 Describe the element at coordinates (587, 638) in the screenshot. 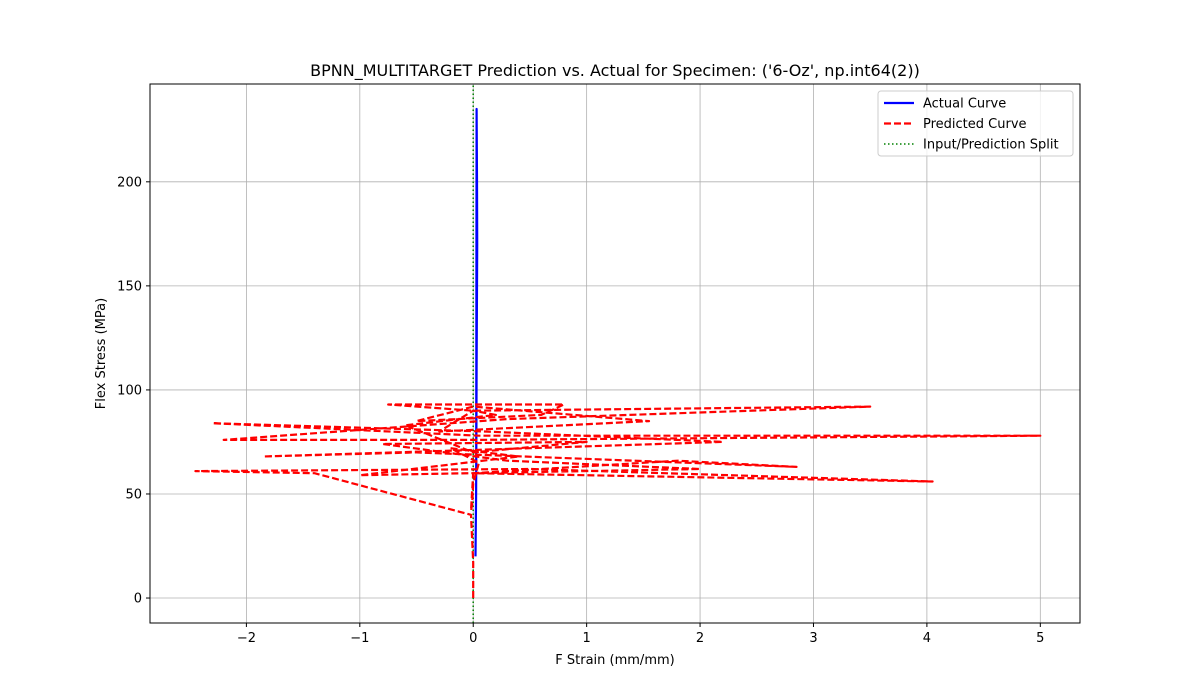

I see `x-tick-label: 1` at that location.